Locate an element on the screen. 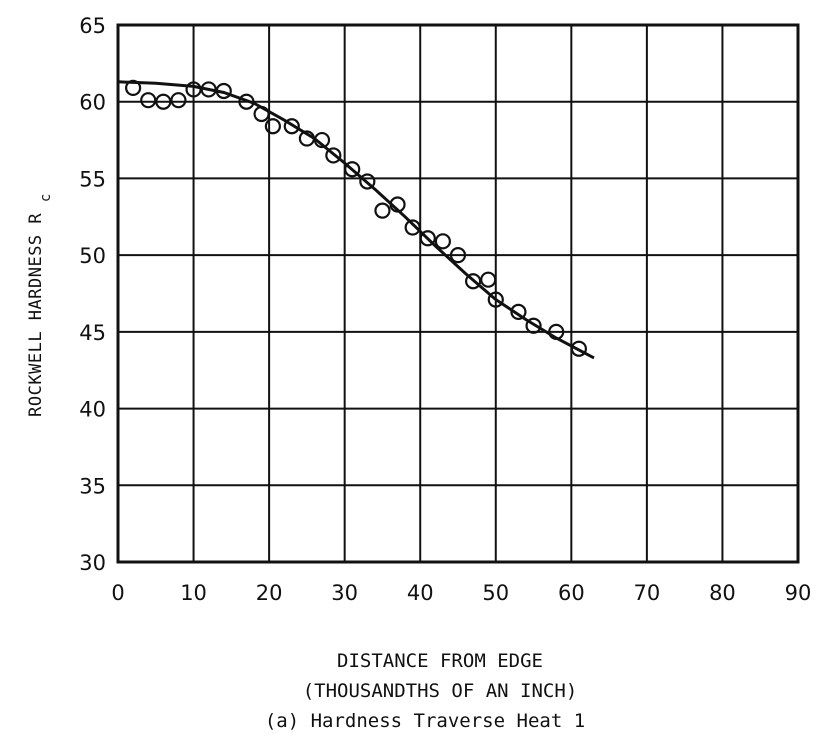 This screenshot has width=818, height=744. x-tick-label: 40 is located at coordinates (420, 593).